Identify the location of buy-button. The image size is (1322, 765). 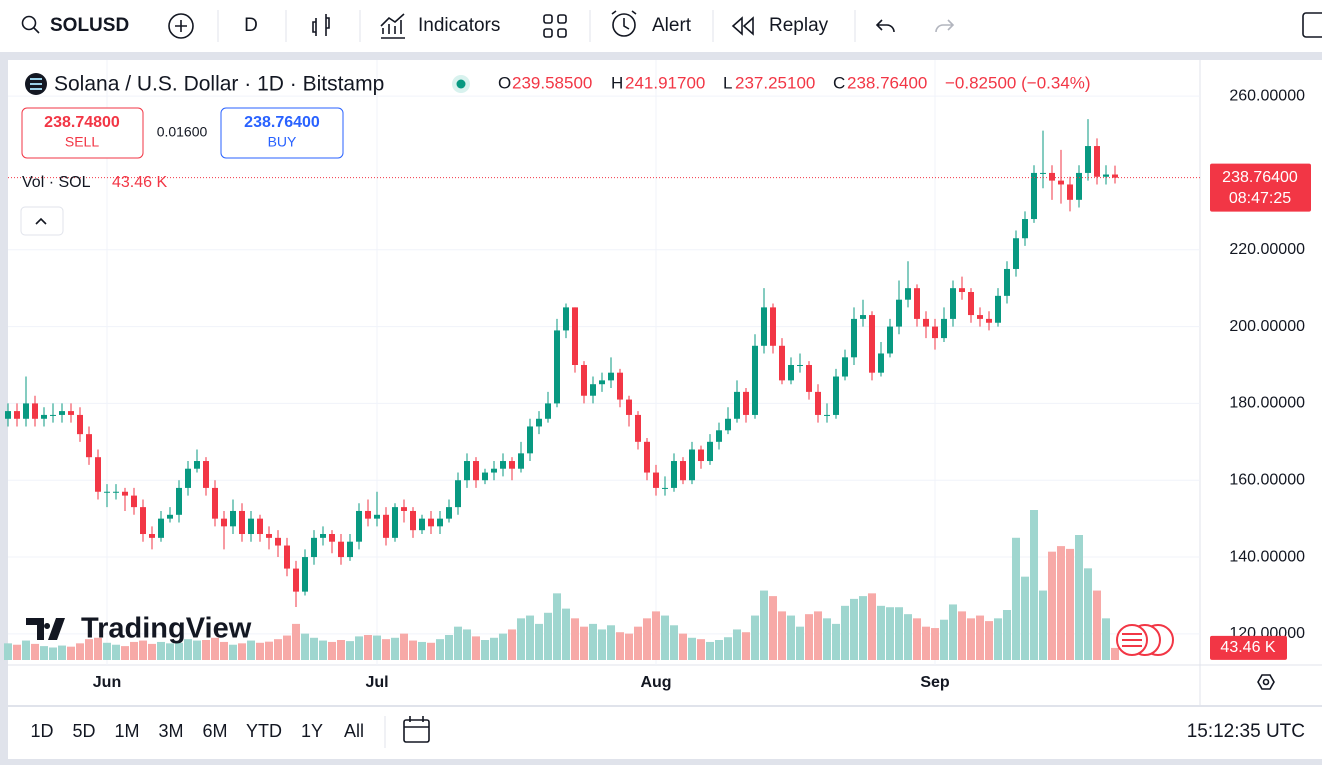
(282, 133).